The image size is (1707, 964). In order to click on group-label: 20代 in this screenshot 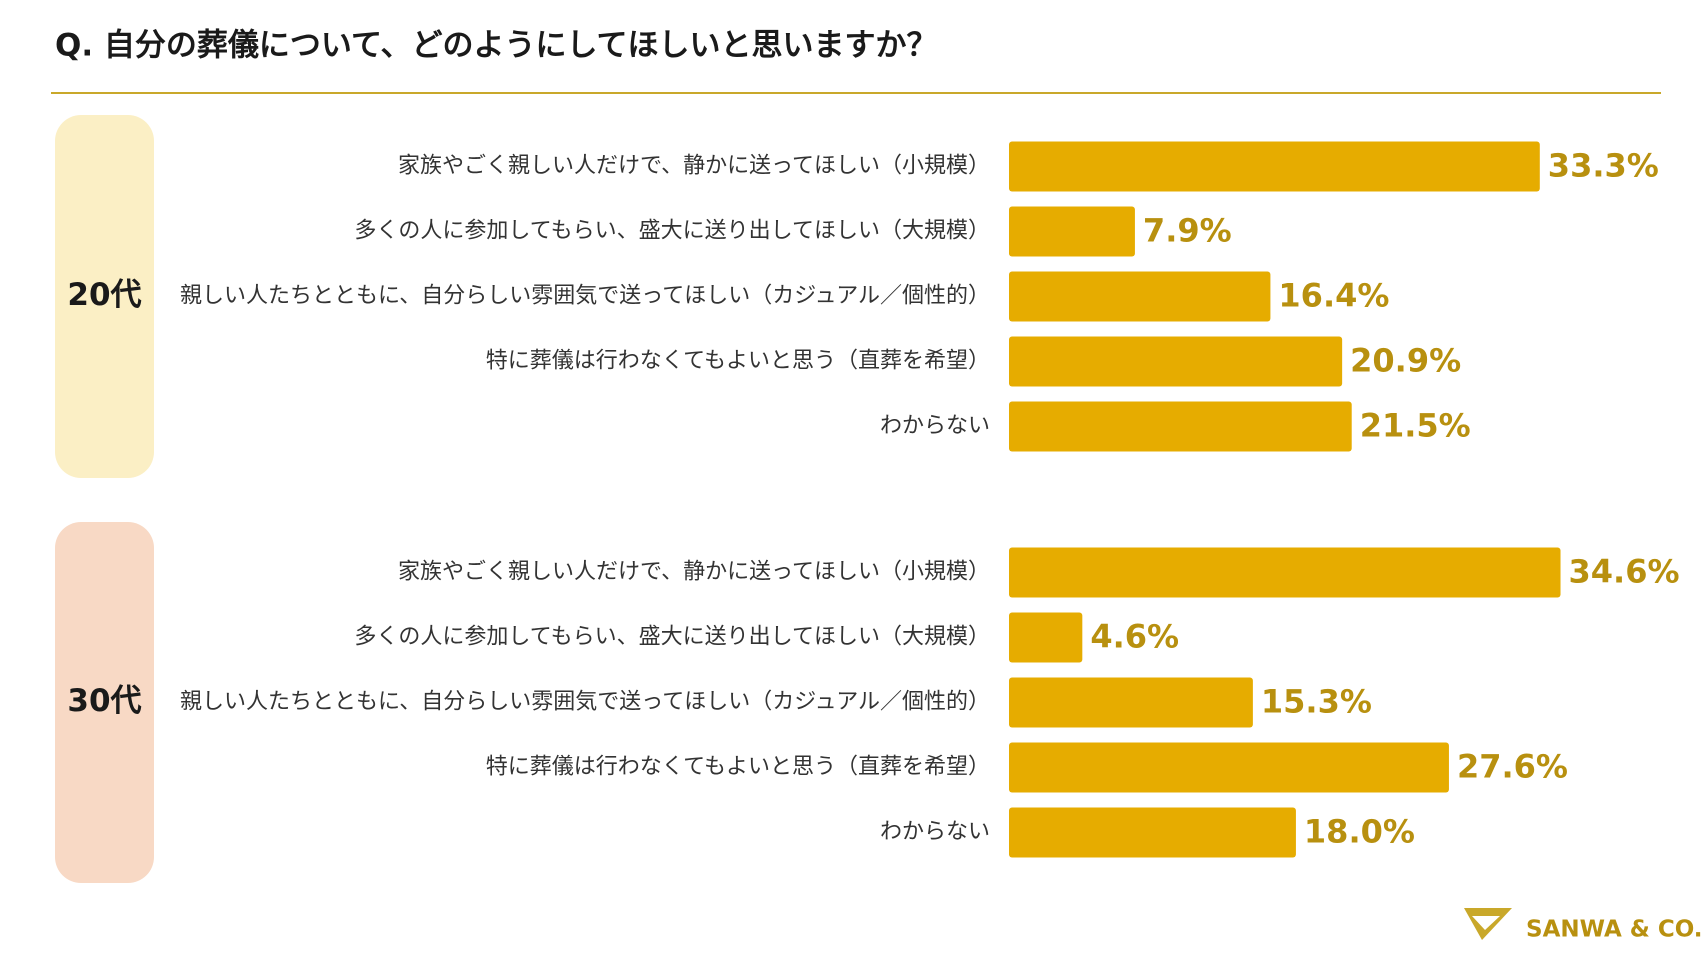, I will do `click(104, 295)`.